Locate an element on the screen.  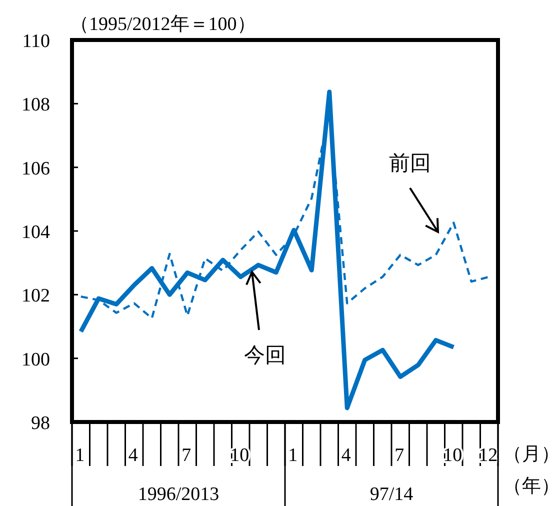
y-tick-label: 100 is located at coordinates (36, 359).